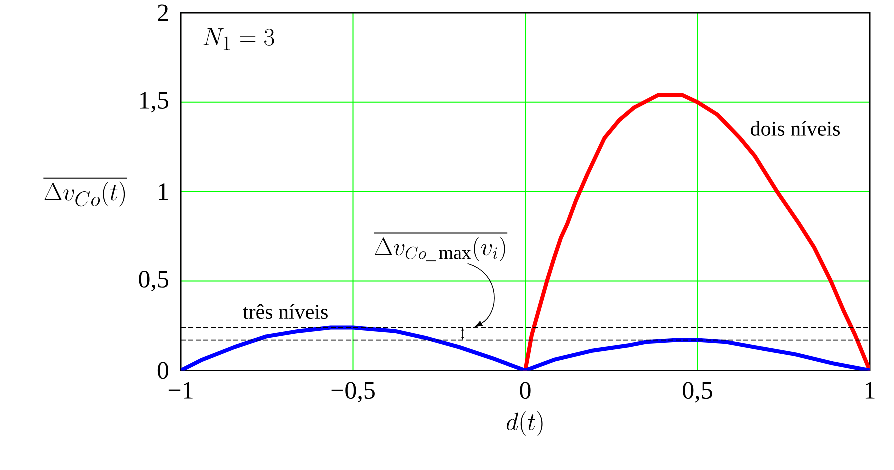  Describe the element at coordinates (441, 247) in the screenshot. I see `annotation: $\overline{\Delta v_{Co\_\max}(v_{i})}$` at that location.